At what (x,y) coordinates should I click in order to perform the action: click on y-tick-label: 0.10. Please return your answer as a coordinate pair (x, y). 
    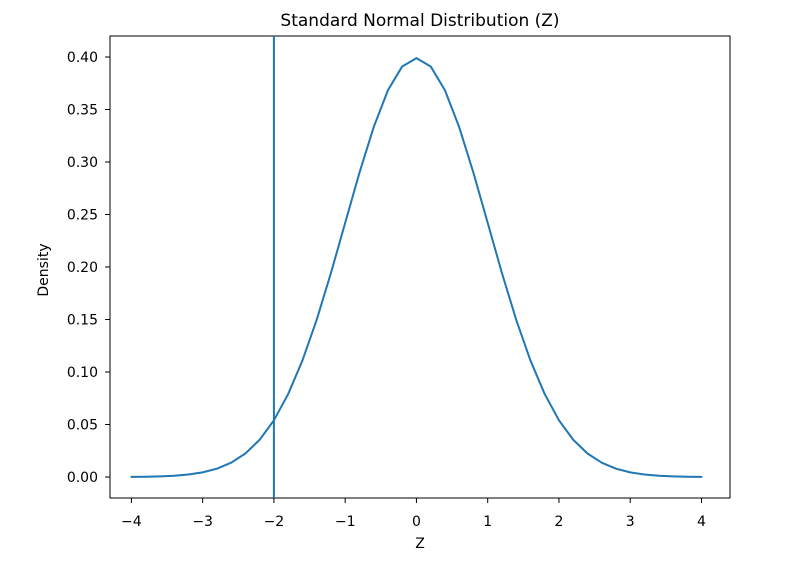
    Looking at the image, I should click on (82, 373).